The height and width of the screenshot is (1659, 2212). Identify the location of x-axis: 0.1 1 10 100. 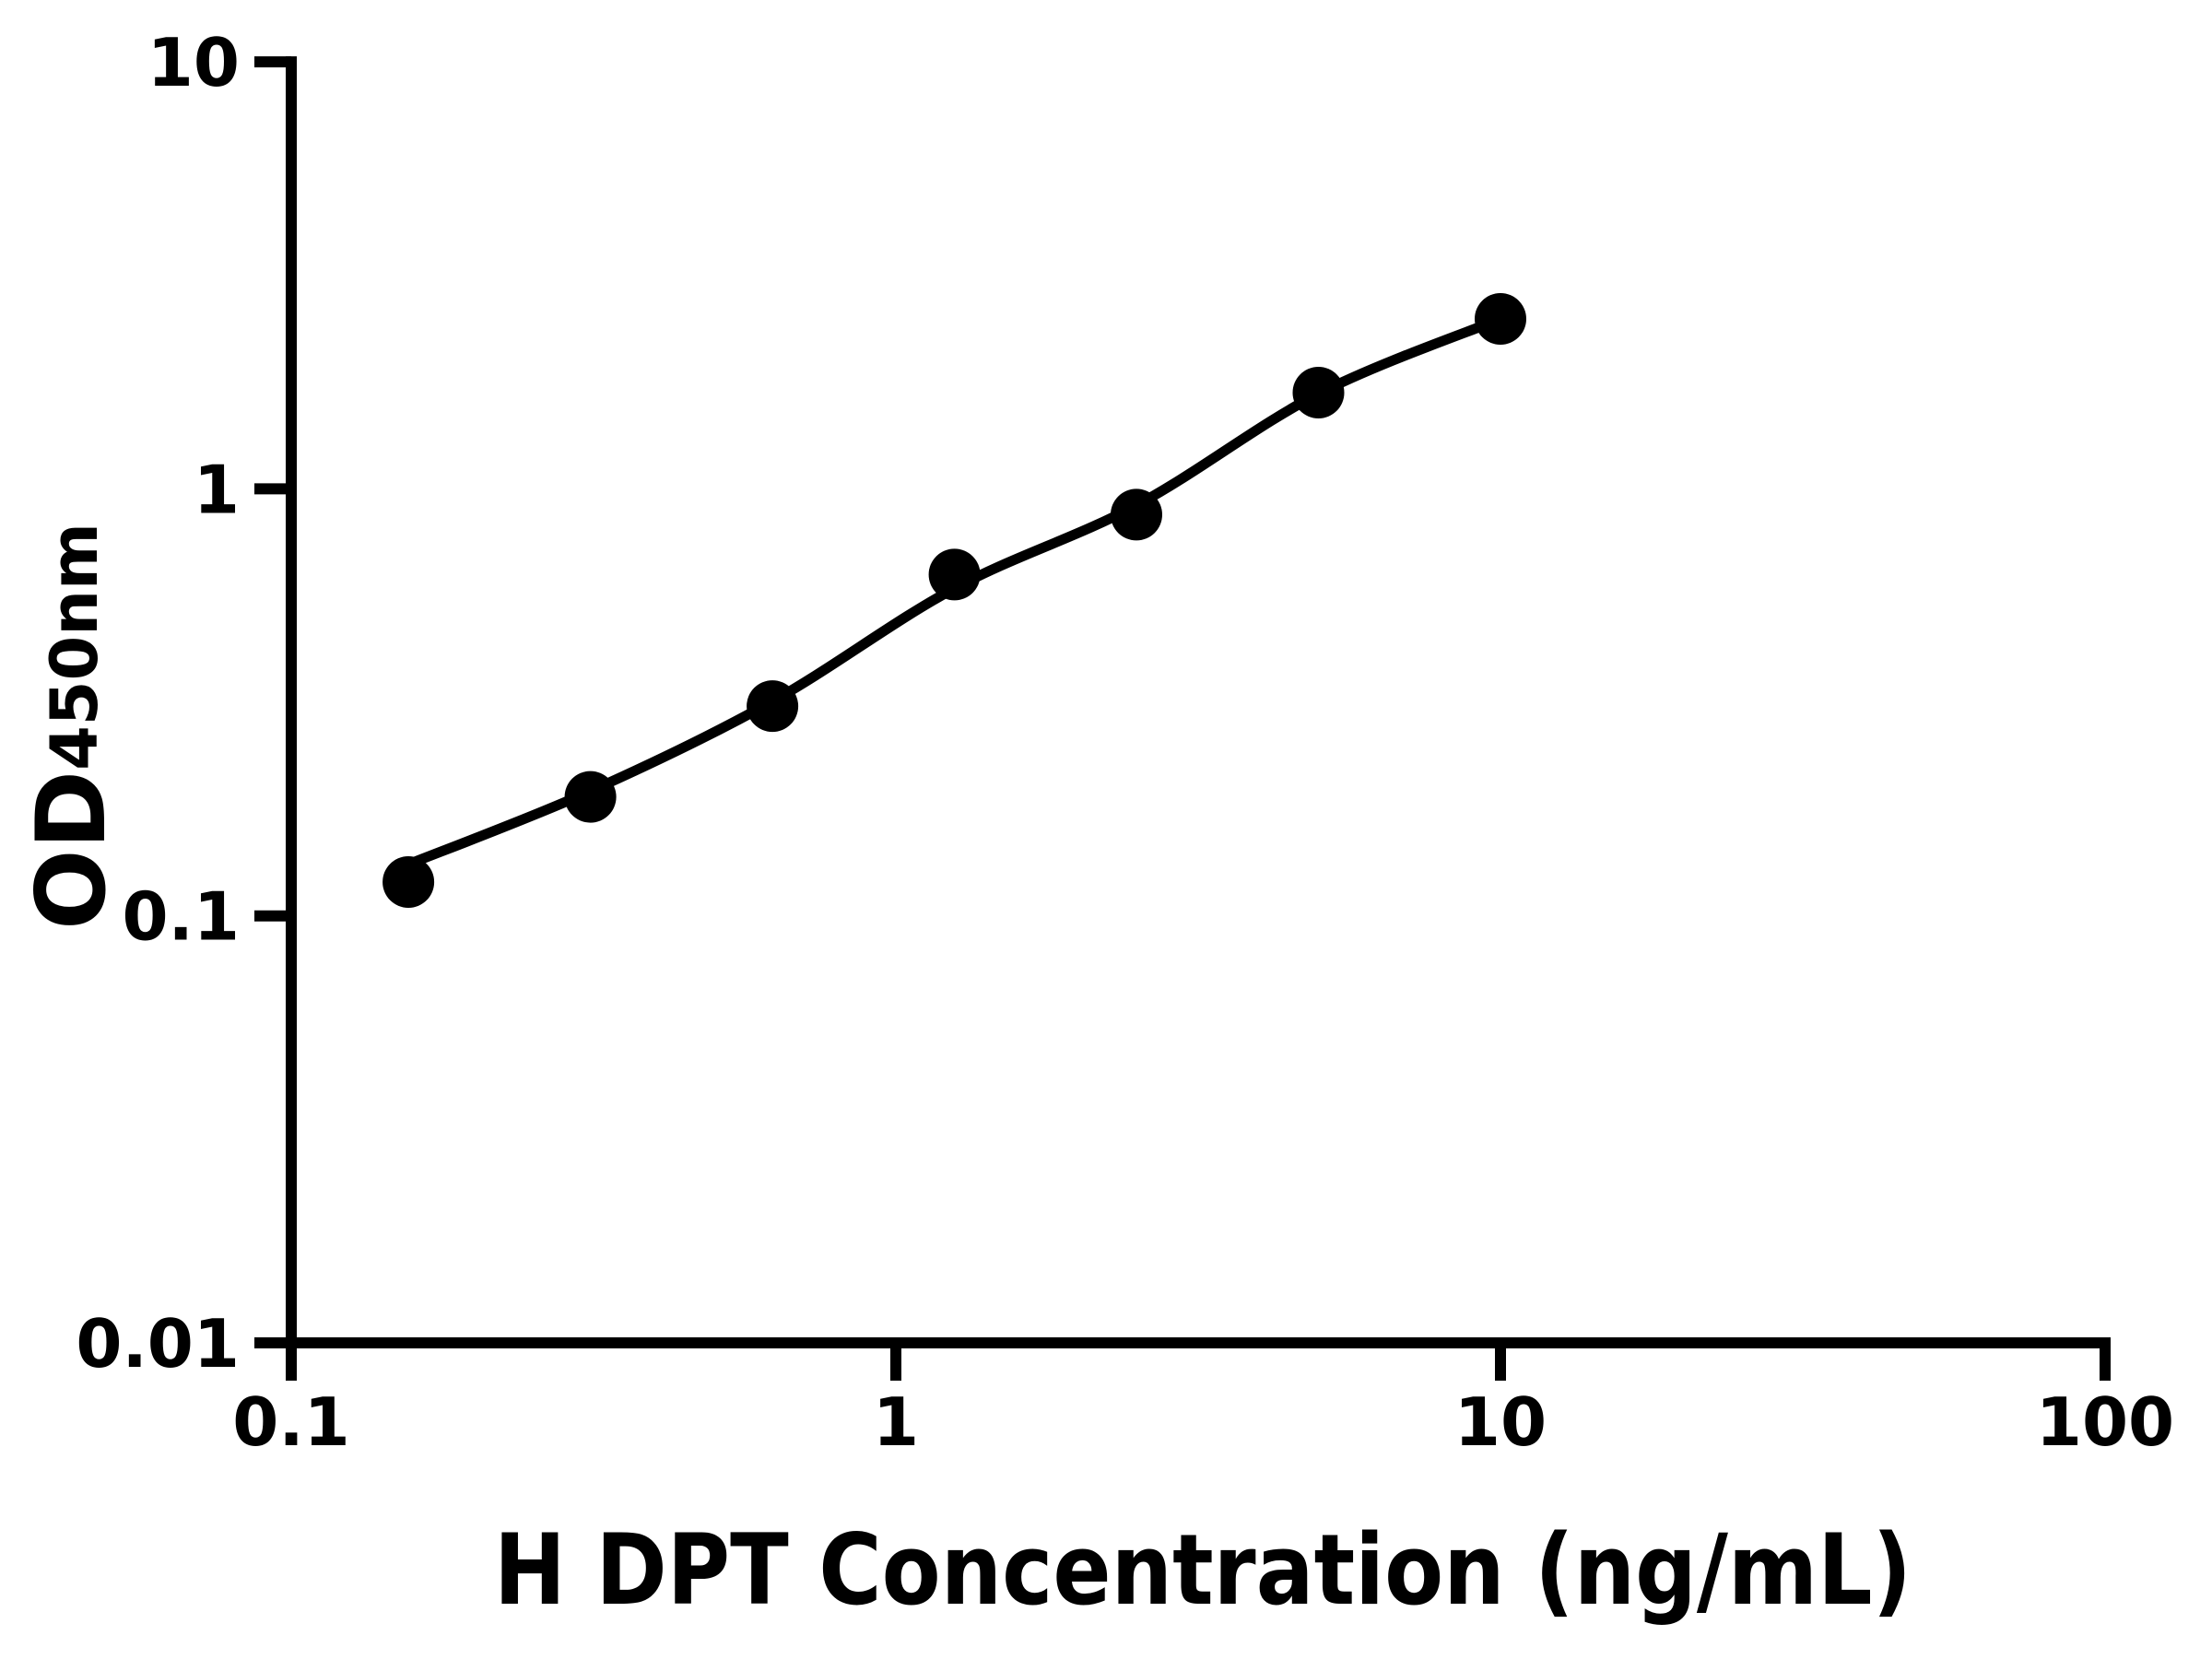
(1203, 1399).